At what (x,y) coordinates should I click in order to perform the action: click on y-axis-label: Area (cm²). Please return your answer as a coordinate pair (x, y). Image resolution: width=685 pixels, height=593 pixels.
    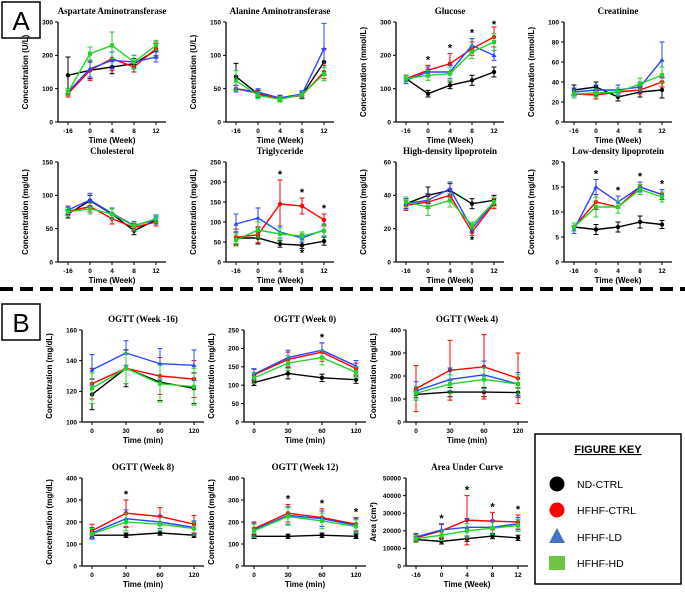
    Looking at the image, I should click on (373, 522).